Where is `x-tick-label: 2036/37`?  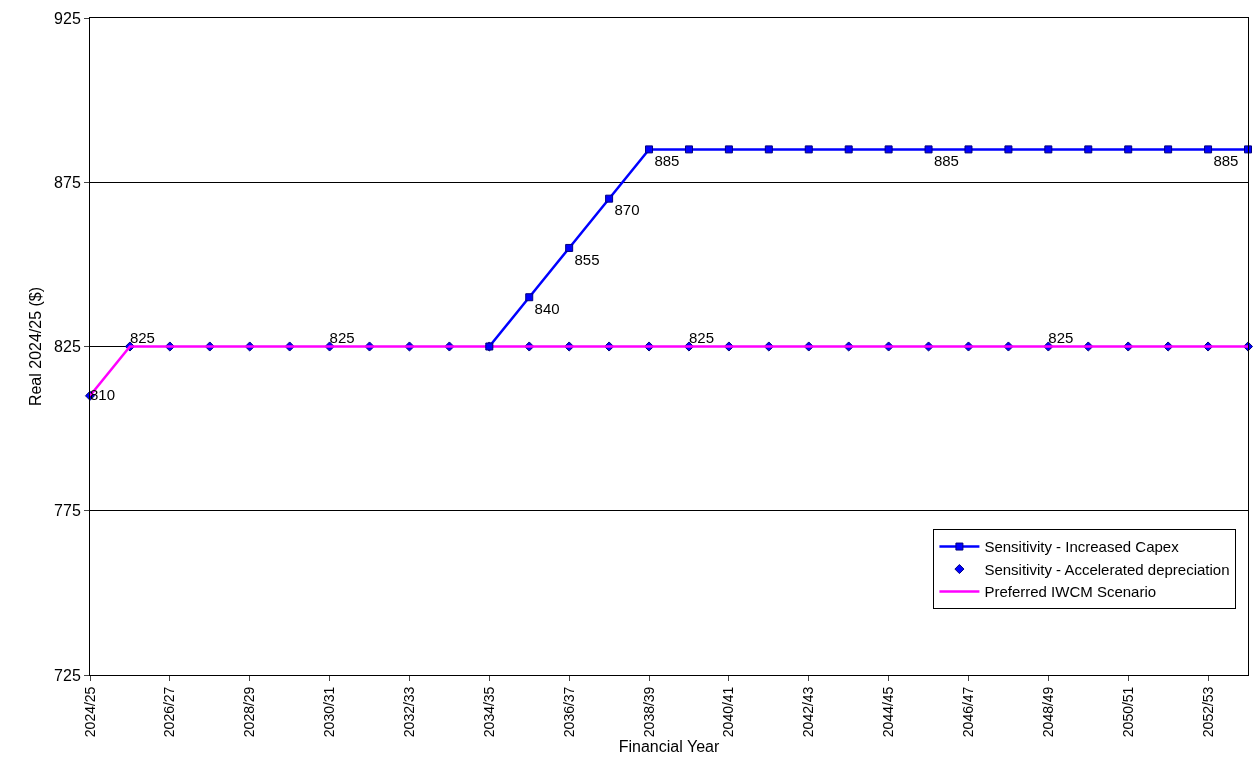
x-tick-label: 2036/37 is located at coordinates (568, 712).